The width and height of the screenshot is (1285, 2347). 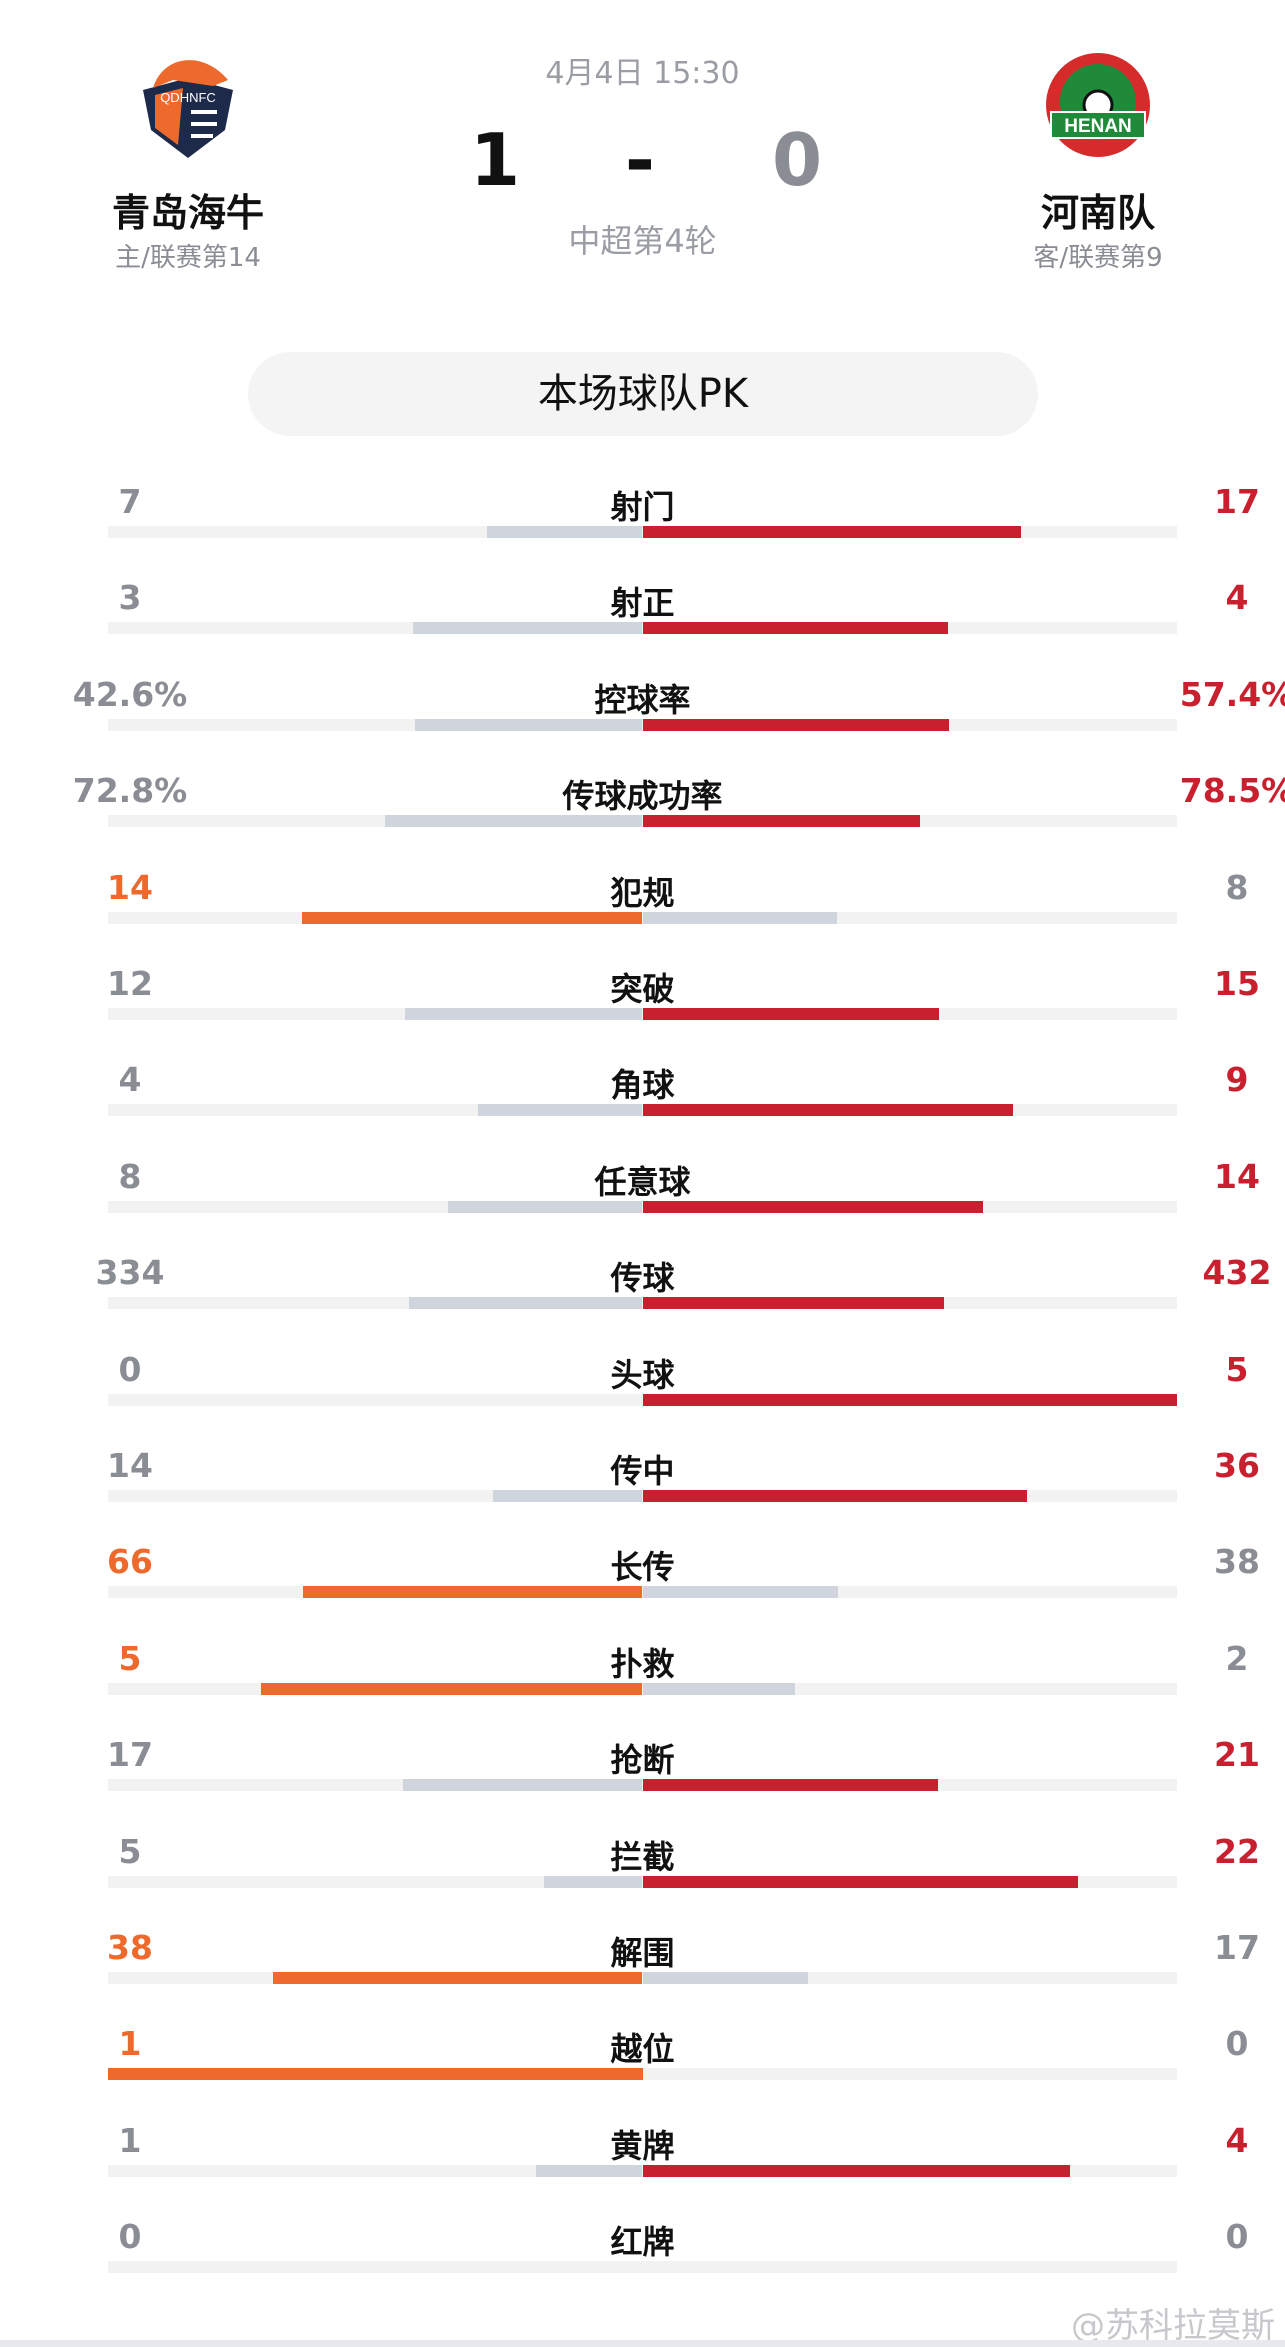 What do you see at coordinates (130, 1080) in the screenshot?
I see `home-value: 4` at bounding box center [130, 1080].